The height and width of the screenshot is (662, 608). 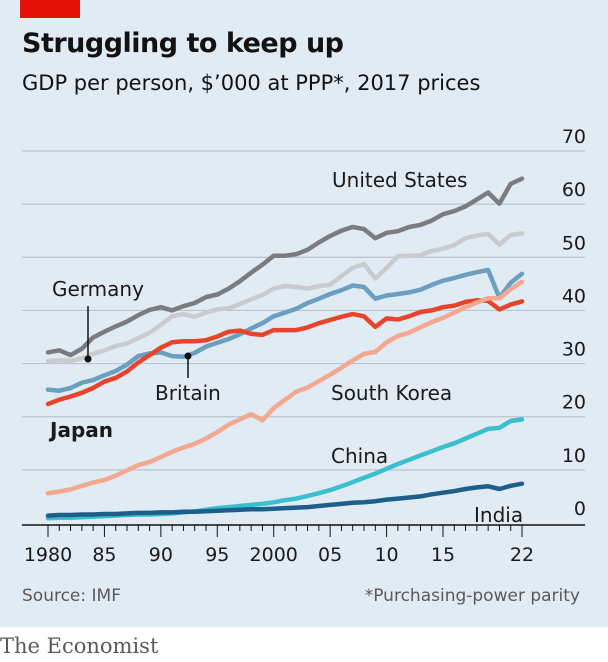 What do you see at coordinates (183, 43) in the screenshot?
I see `chart-title: Struggling to keep up` at bounding box center [183, 43].